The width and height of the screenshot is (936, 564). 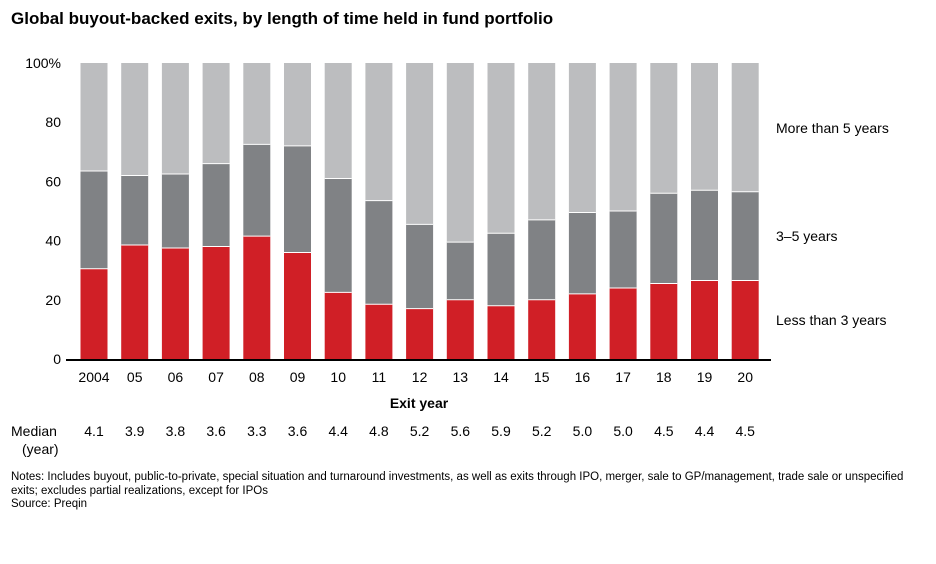 What do you see at coordinates (501, 377) in the screenshot?
I see `x-tick-label: 14` at bounding box center [501, 377].